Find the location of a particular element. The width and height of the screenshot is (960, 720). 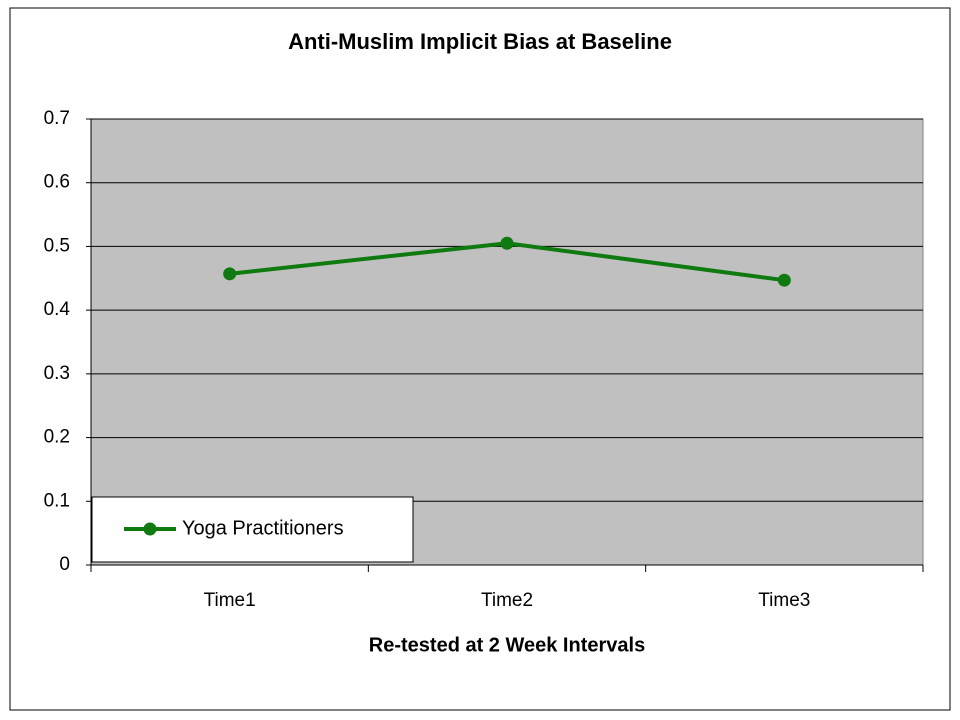

y-tick-label: 0.2 is located at coordinates (57, 437).